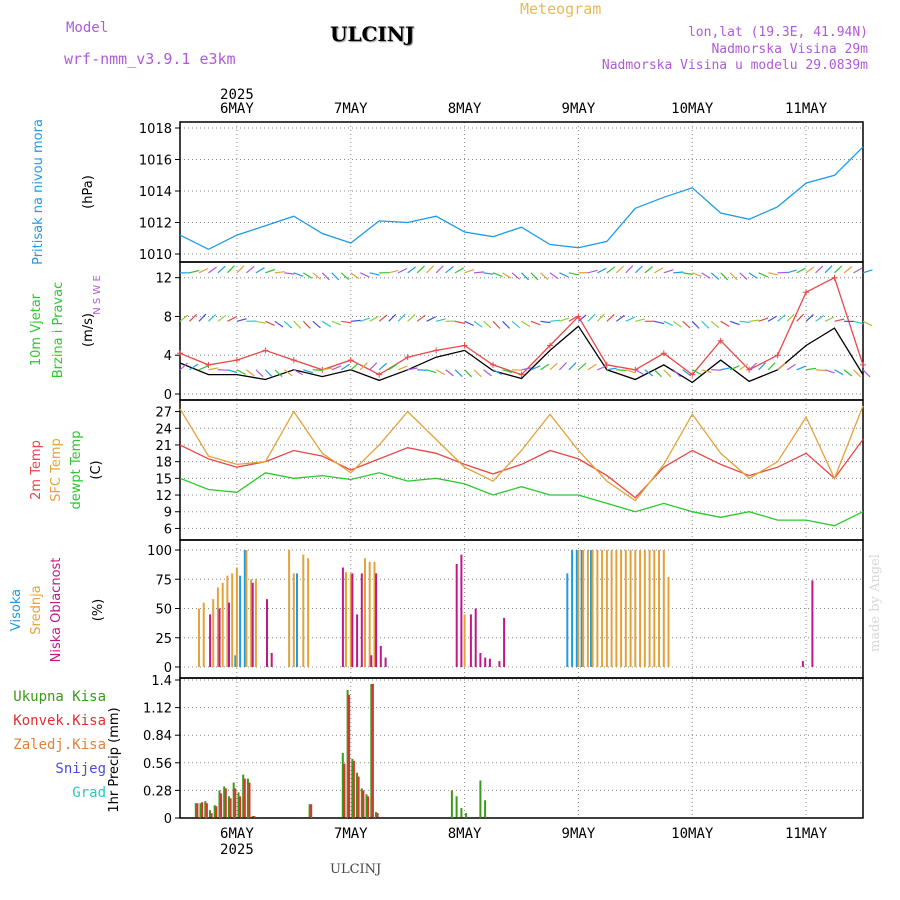 Image resolution: width=900 pixels, height=900 pixels. I want to click on model-label: Model, so click(87, 28).